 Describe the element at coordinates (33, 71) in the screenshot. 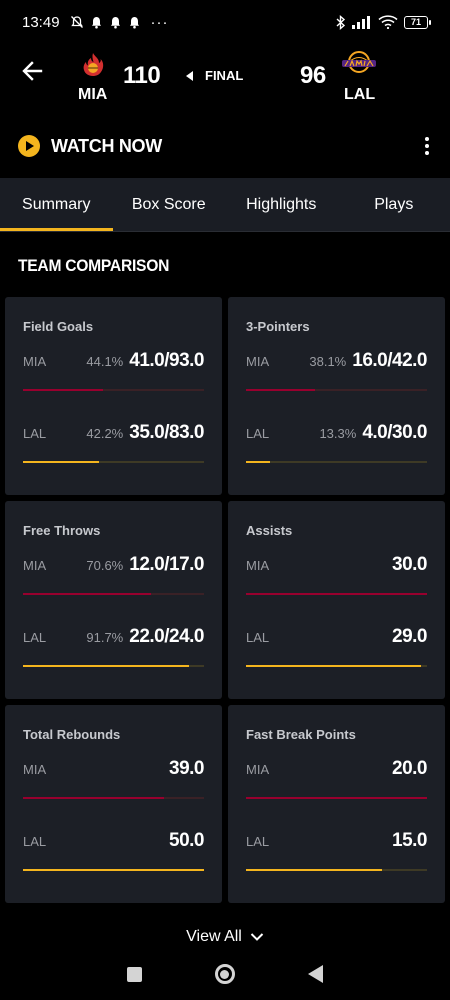

I see `back-arrow-icon` at that location.